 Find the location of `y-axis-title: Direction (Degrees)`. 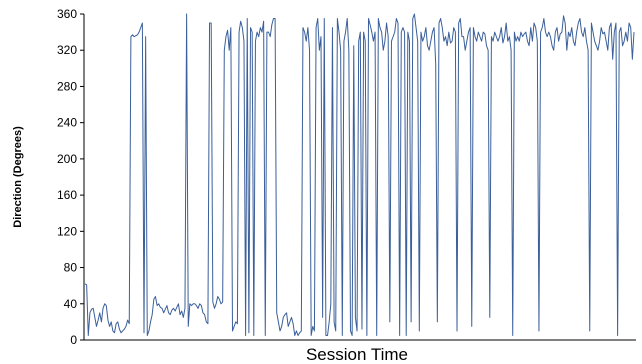

y-axis-title: Direction (Degrees) is located at coordinates (18, 177).